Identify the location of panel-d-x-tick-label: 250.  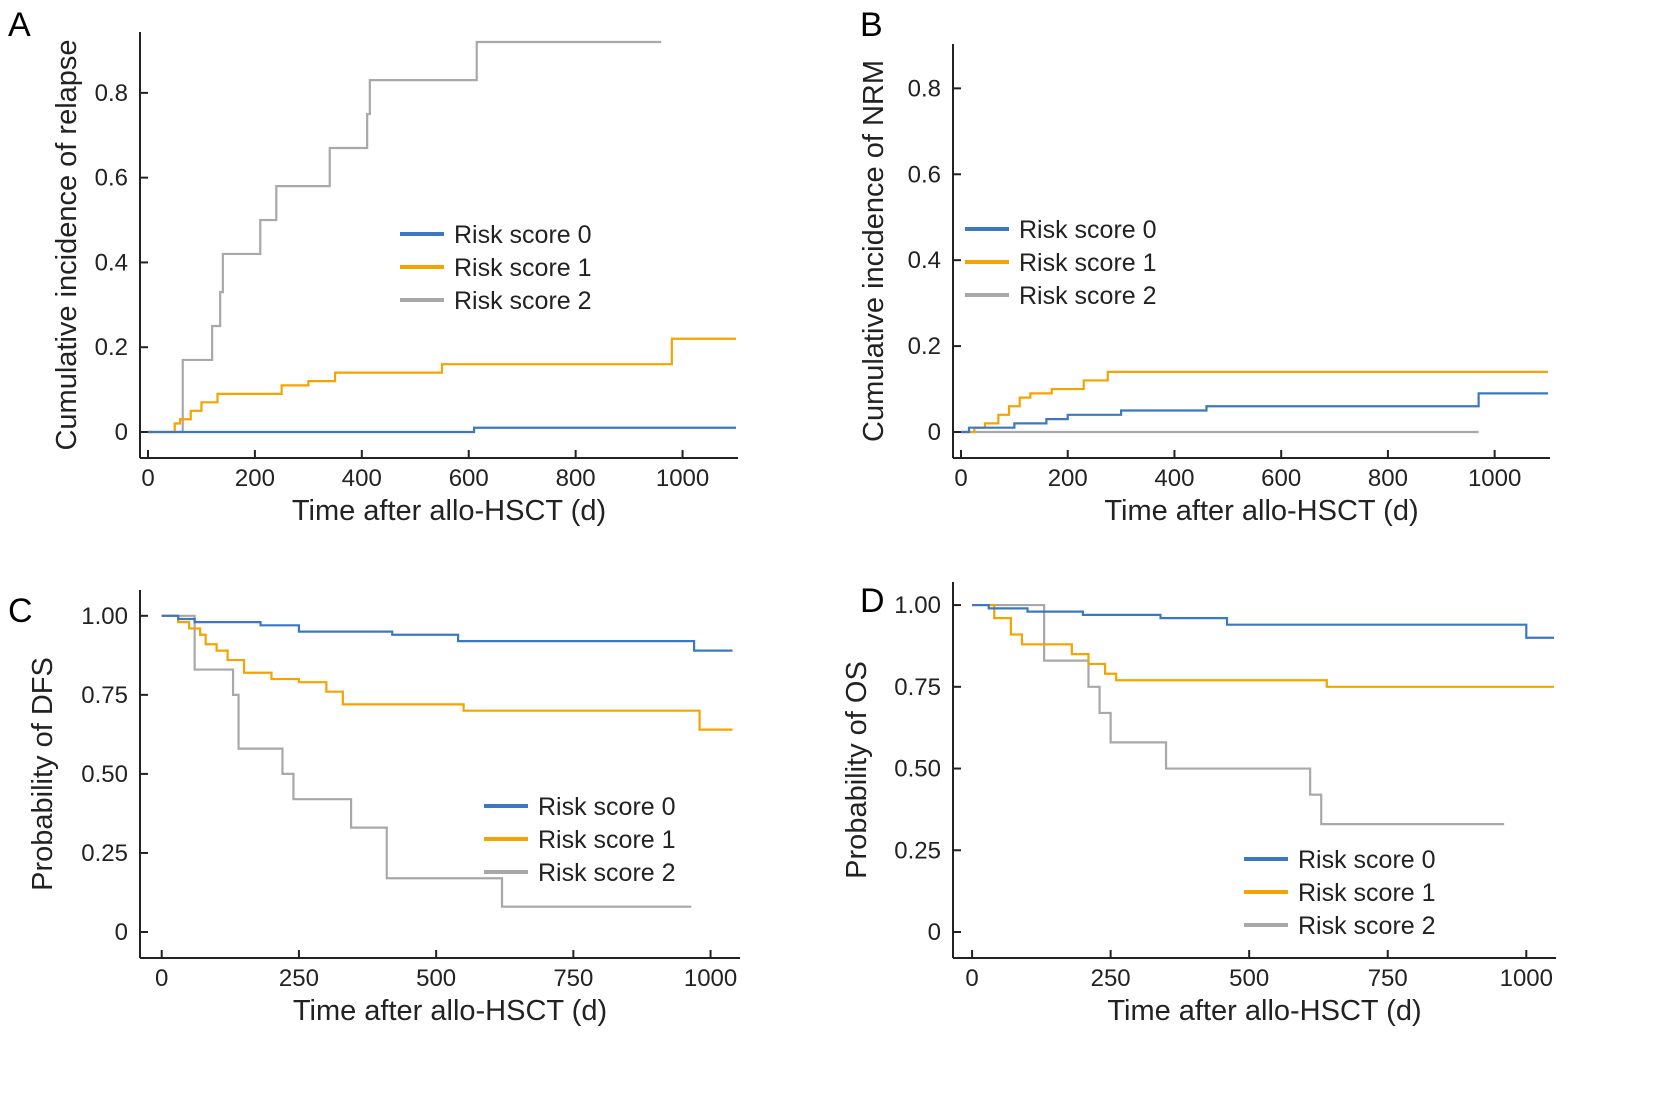
(1111, 978).